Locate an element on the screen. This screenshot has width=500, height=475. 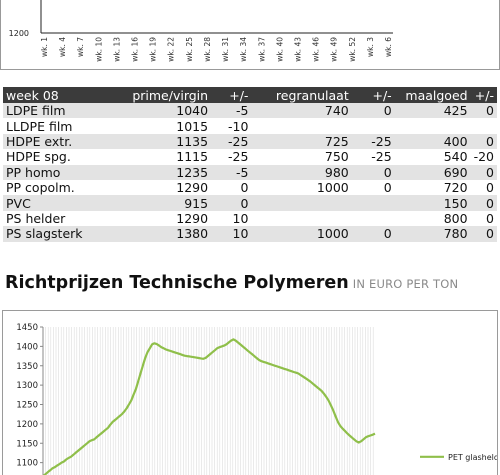
table-row: PVC 915 0 150 0 is located at coordinates (250, 203).